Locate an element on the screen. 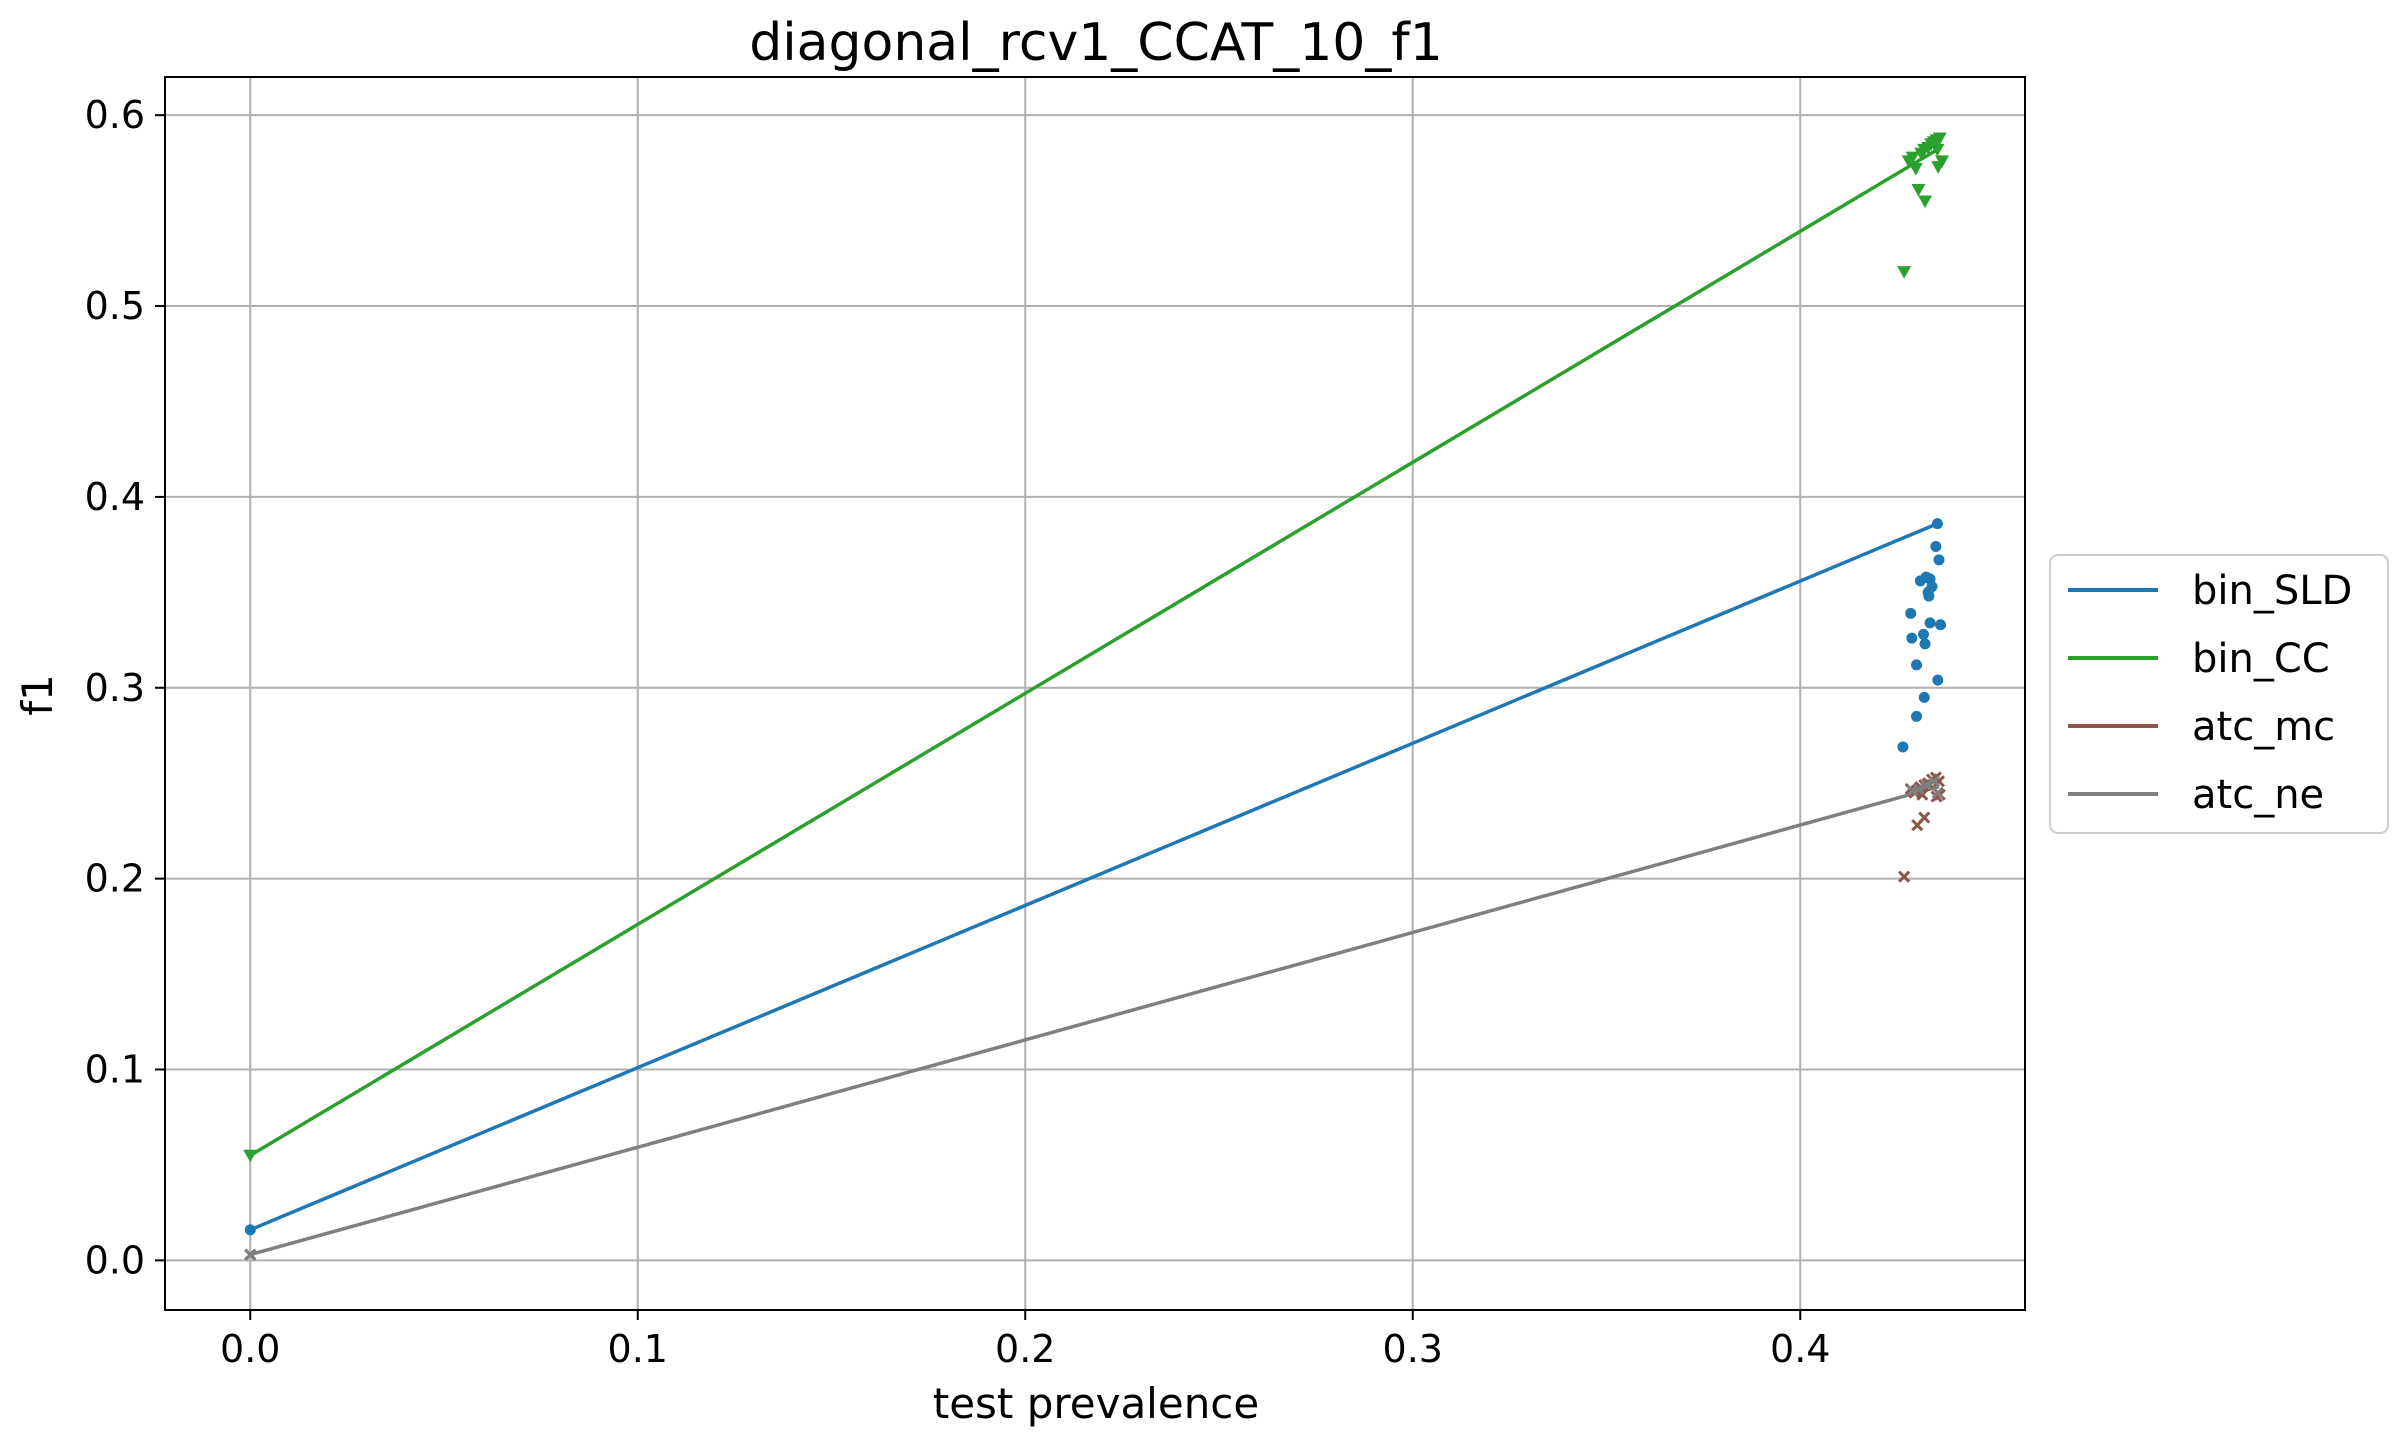 This screenshot has width=2404, height=1446. y-tick-label: 0.4 is located at coordinates (115, 497).